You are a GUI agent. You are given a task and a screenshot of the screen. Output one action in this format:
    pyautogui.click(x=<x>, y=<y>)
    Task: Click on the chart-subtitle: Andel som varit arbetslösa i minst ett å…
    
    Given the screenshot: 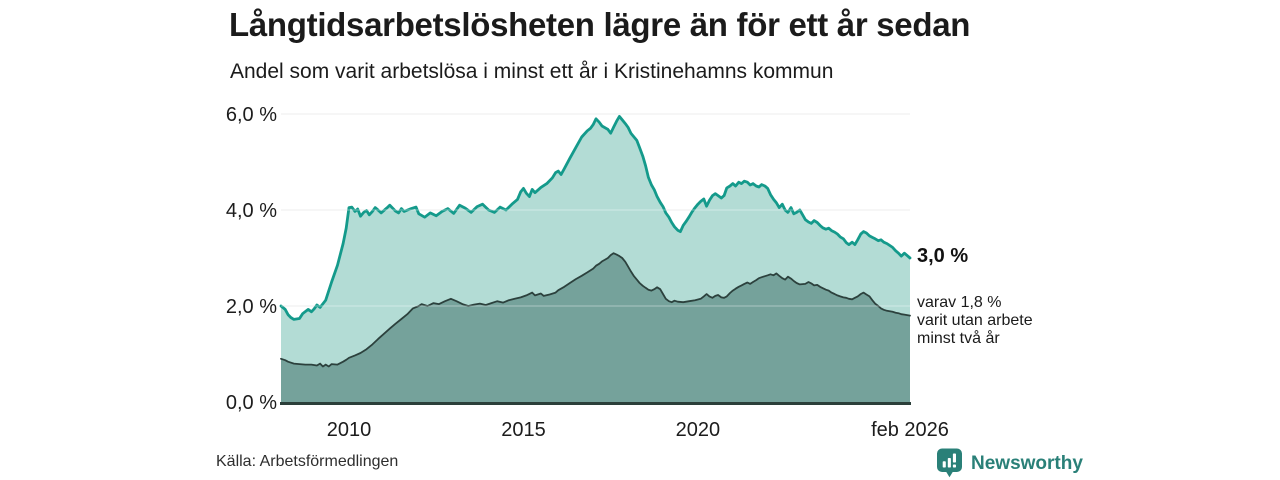 What is the action you would take?
    pyautogui.click(x=532, y=71)
    